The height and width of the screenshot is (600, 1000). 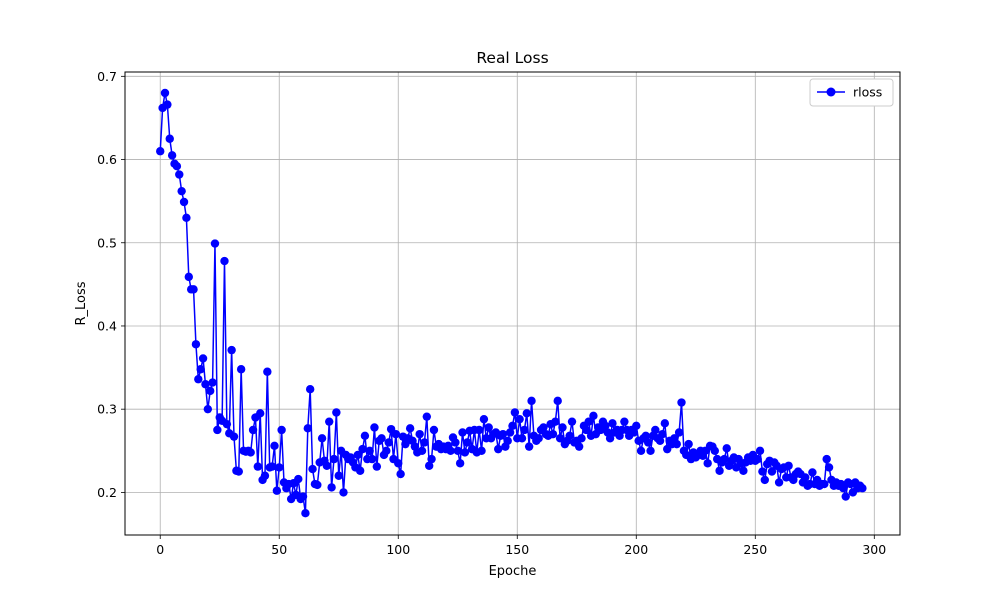 I want to click on x-tick-label: 100, so click(x=398, y=549).